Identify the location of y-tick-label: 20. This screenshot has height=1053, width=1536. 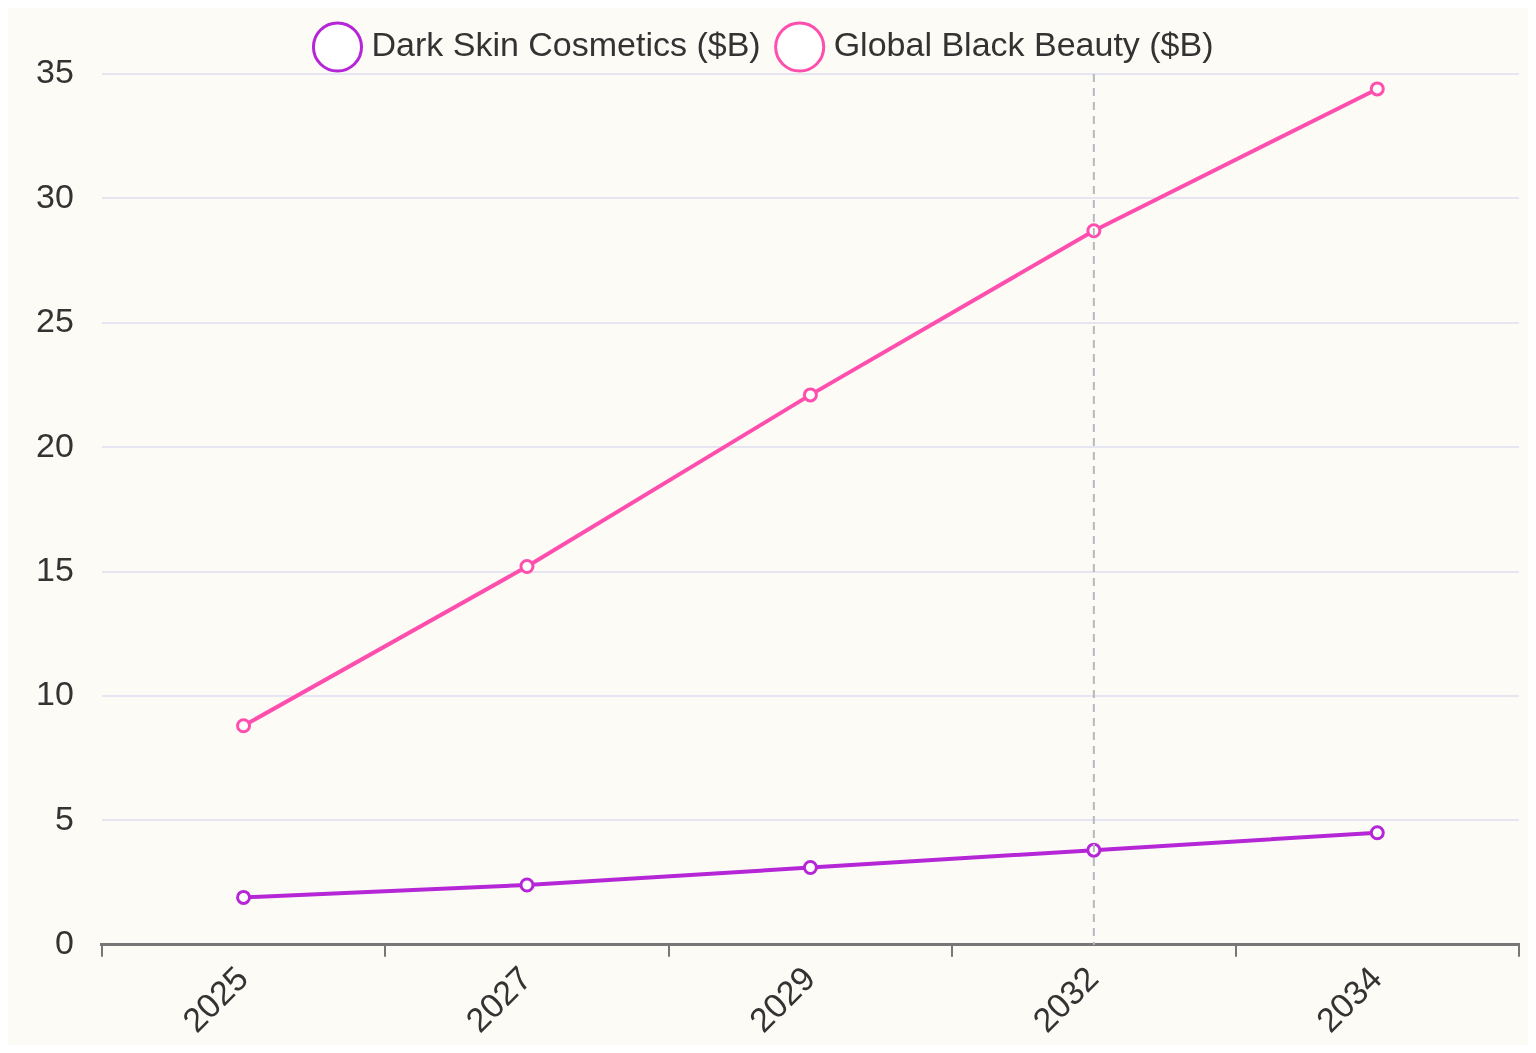
(54, 444).